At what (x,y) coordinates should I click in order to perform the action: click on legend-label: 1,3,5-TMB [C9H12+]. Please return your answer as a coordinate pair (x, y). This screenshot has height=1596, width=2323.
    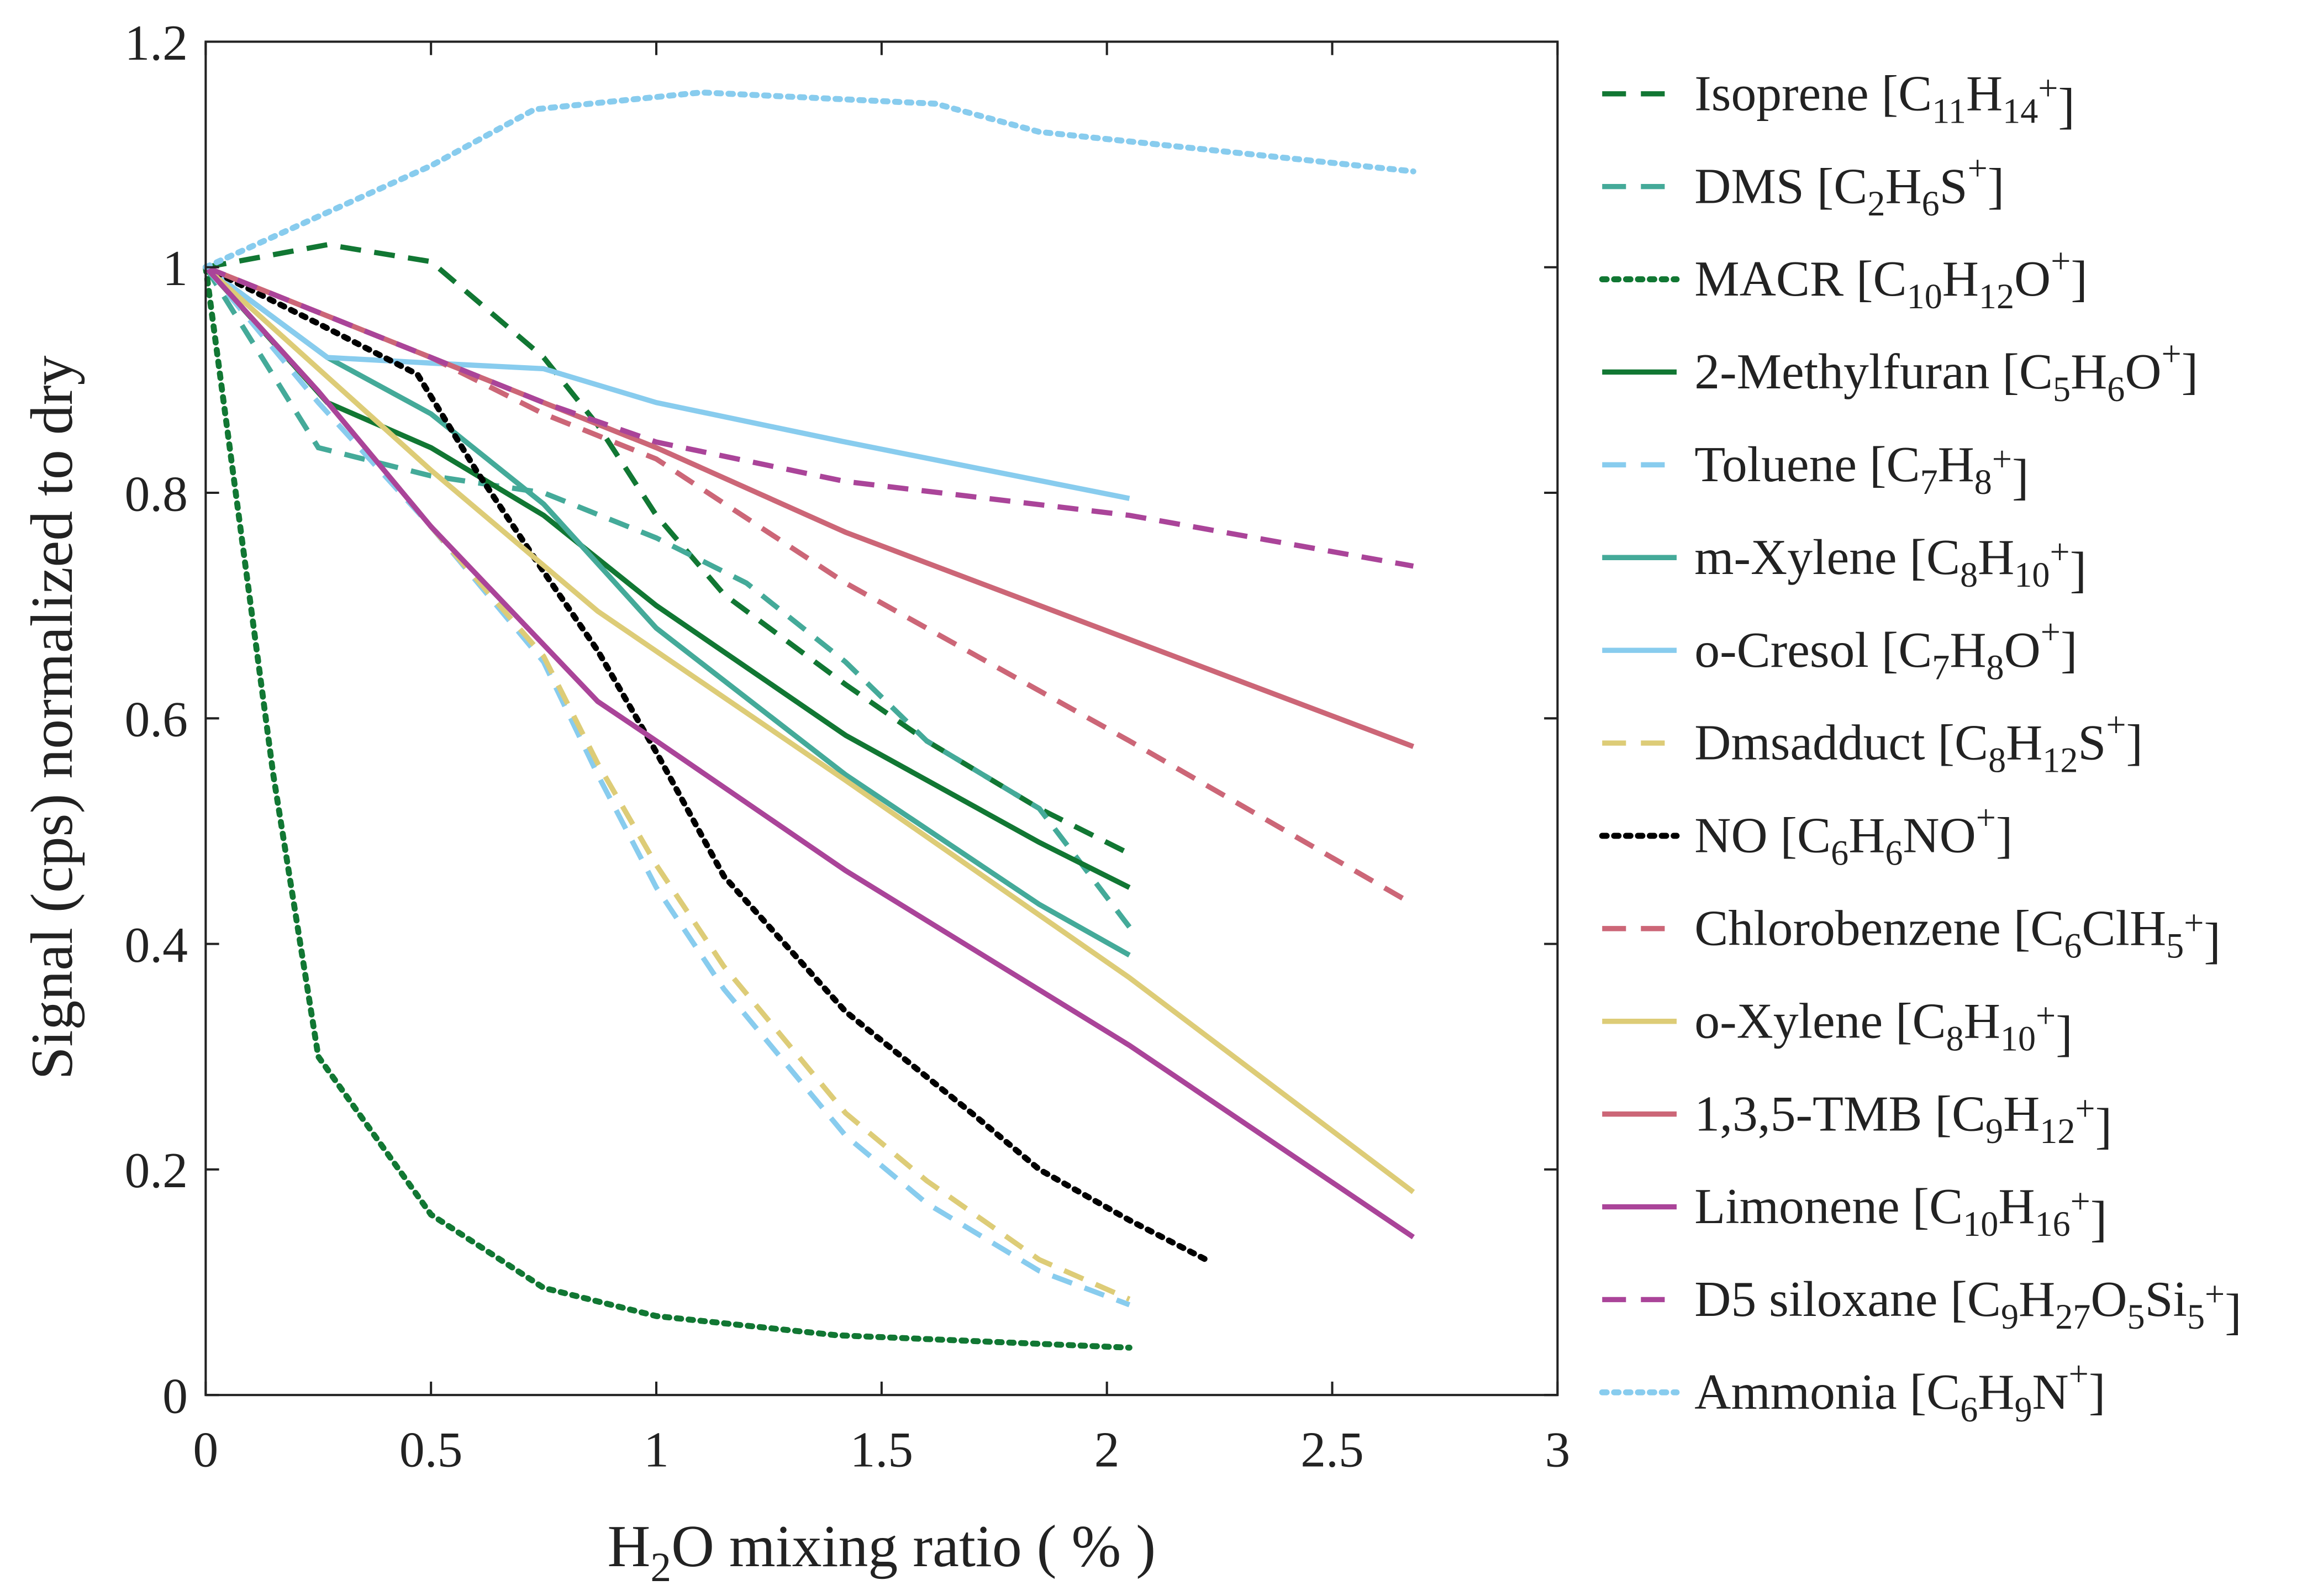
    Looking at the image, I should click on (1903, 1119).